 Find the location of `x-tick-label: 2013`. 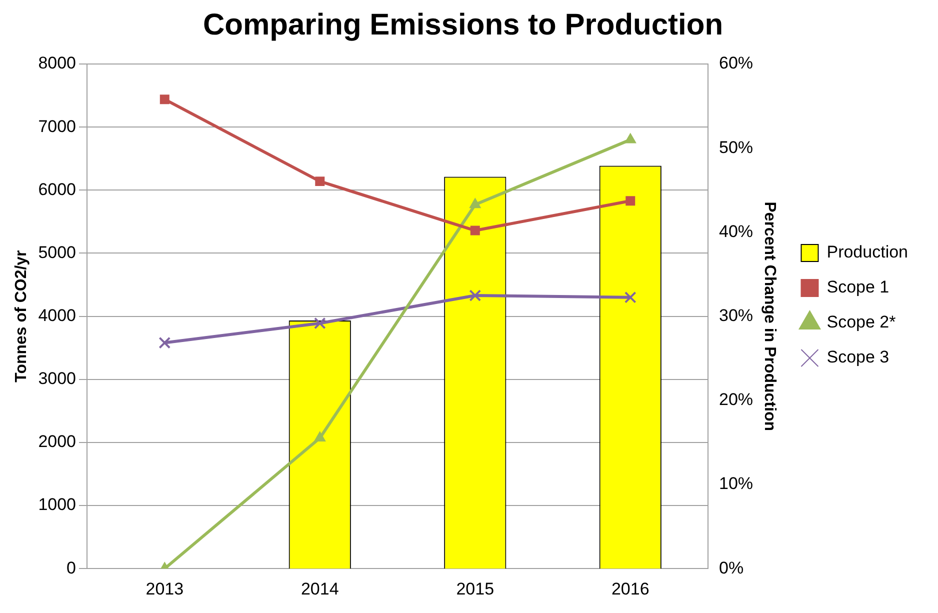

x-tick-label: 2013 is located at coordinates (165, 588).